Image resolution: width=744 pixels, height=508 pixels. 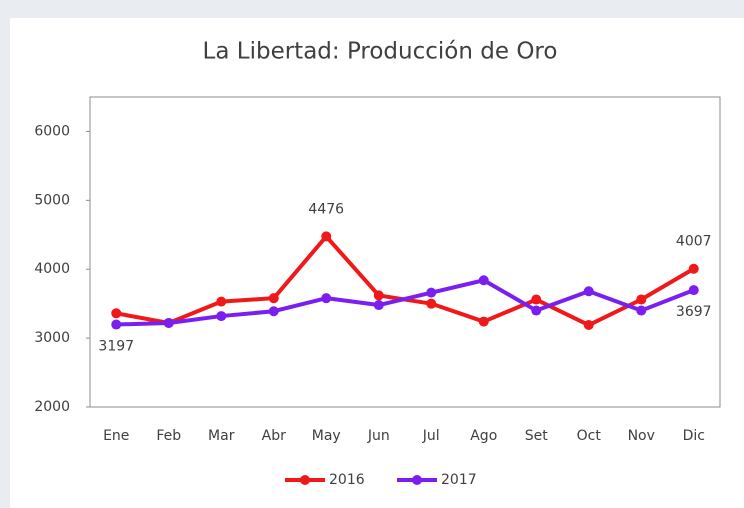 What do you see at coordinates (326, 436) in the screenshot?
I see `x-tick-label: May` at bounding box center [326, 436].